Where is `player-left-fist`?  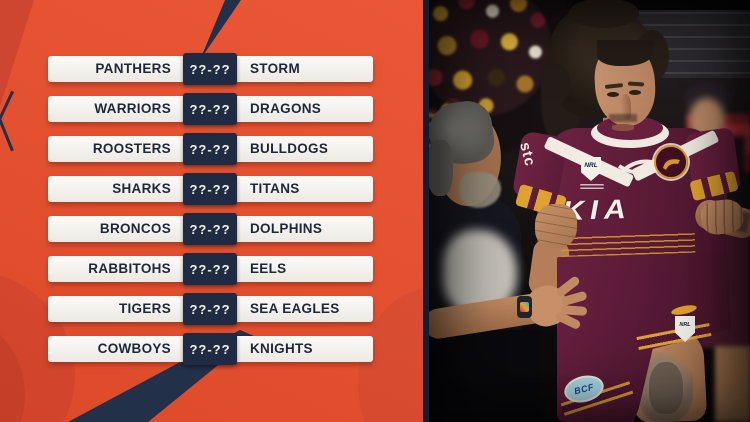 player-left-fist is located at coordinates (556, 226).